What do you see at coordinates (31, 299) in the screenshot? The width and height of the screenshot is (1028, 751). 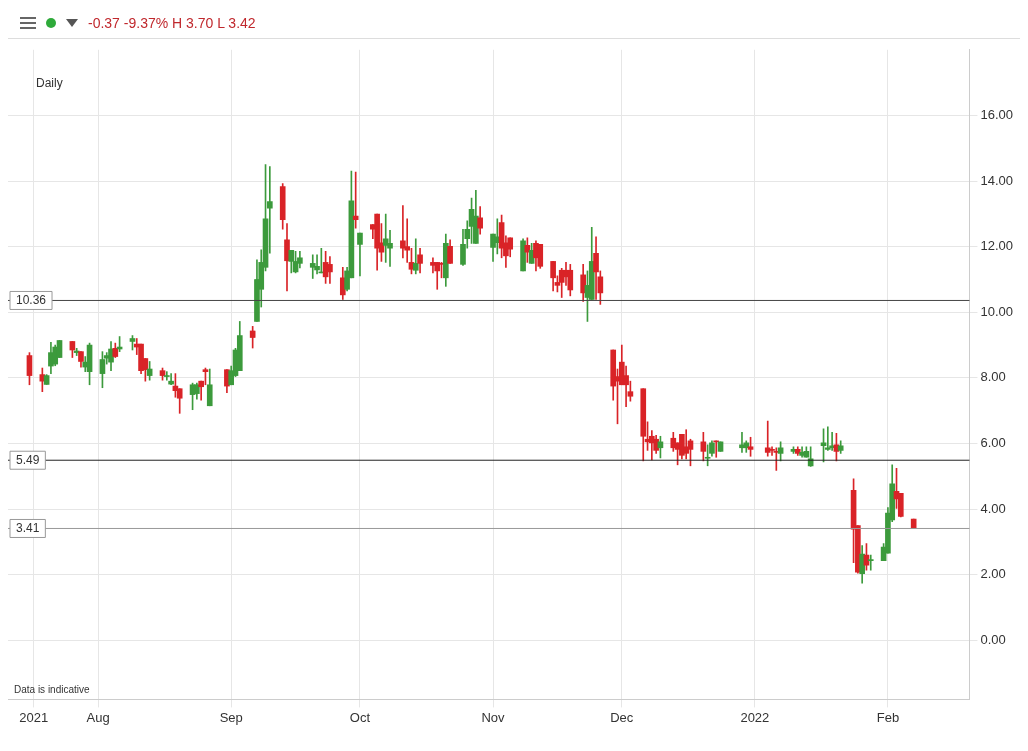 I see `ref-line-label: 10.36` at bounding box center [31, 299].